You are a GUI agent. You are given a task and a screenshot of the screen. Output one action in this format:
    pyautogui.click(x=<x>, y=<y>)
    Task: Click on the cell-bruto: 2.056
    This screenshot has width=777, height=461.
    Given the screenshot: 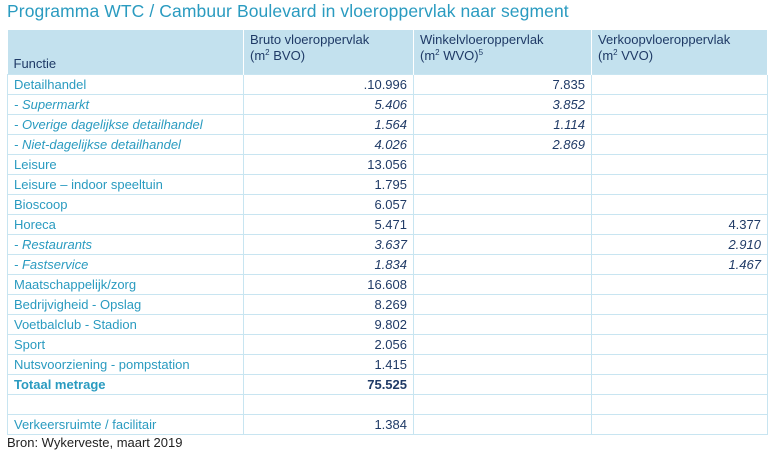 What is the action you would take?
    pyautogui.click(x=328, y=344)
    